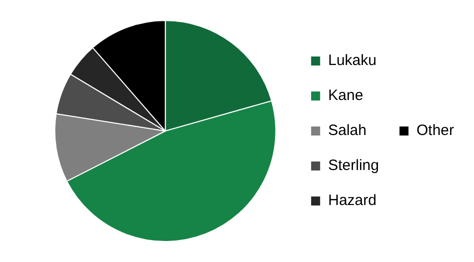 Image resolution: width=474 pixels, height=262 pixels. I want to click on legend-label: Lukaku, so click(352, 61).